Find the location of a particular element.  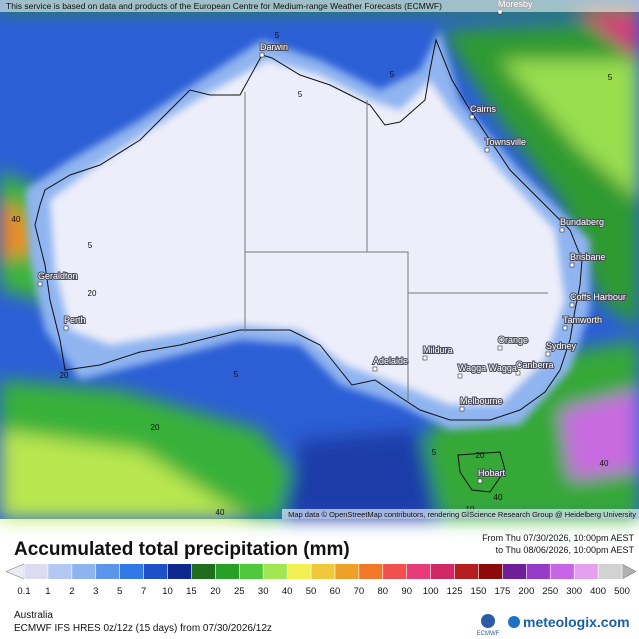

site-icon is located at coordinates (514, 622).